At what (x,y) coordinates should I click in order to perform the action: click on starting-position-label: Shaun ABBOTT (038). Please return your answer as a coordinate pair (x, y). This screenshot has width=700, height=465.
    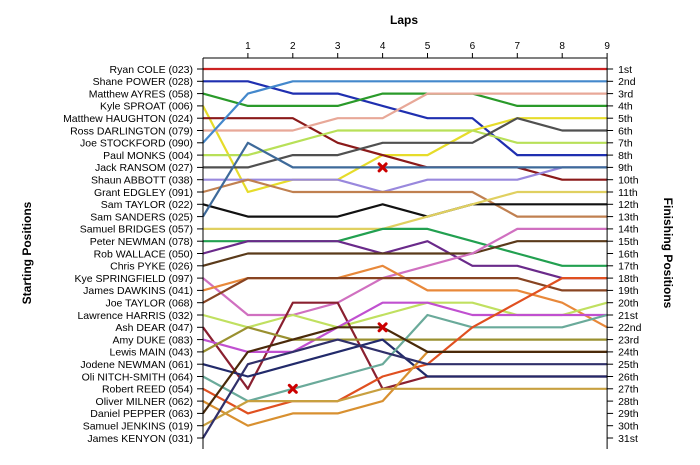
    Looking at the image, I should click on (142, 181).